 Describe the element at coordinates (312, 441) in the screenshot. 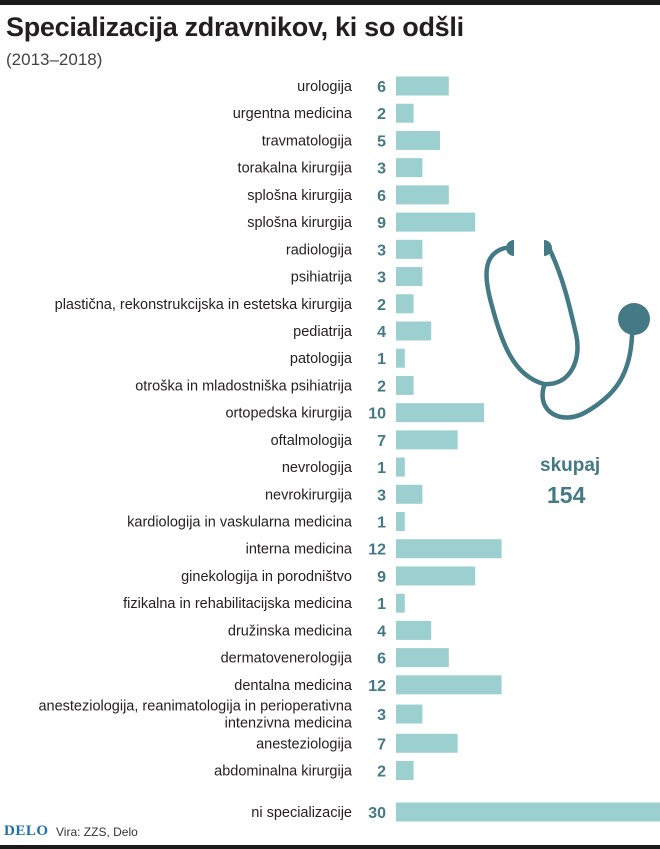

I see `category-label: oftalmologija` at that location.